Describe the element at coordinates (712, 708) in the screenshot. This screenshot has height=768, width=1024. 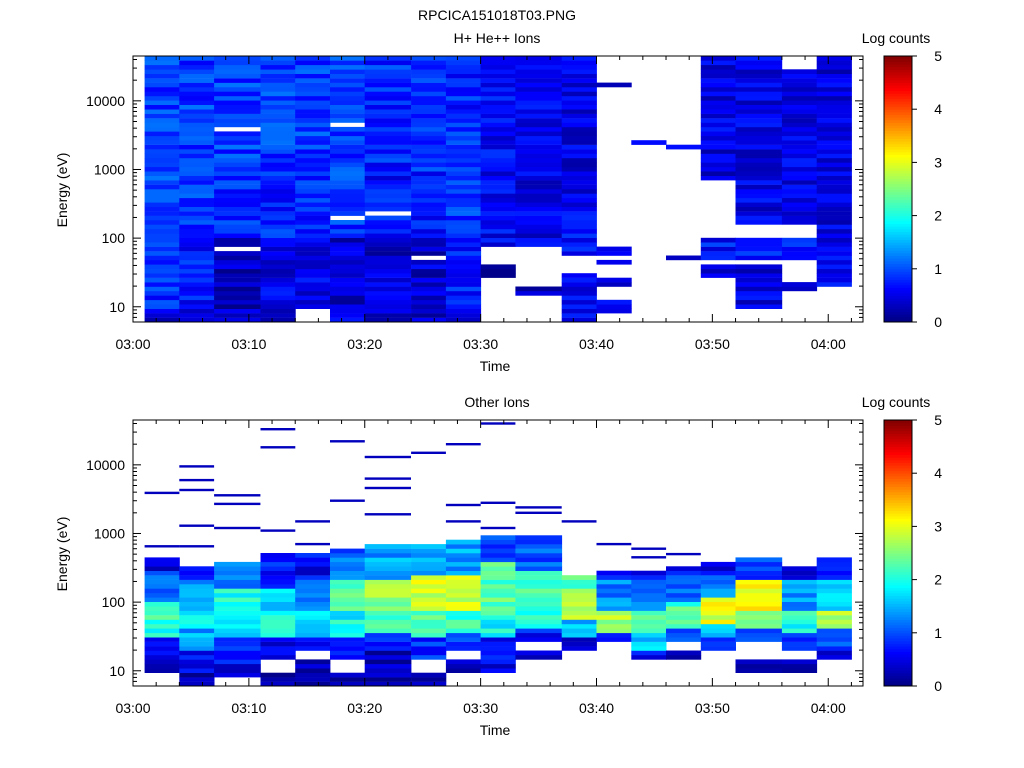
I see `x-tick-label: 03:50` at that location.